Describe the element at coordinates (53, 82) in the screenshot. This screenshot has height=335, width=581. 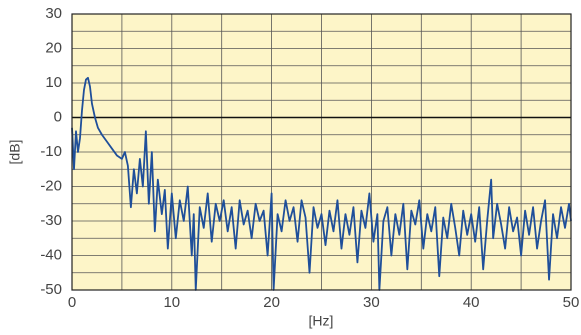
I see `y-tick-label: 10` at that location.